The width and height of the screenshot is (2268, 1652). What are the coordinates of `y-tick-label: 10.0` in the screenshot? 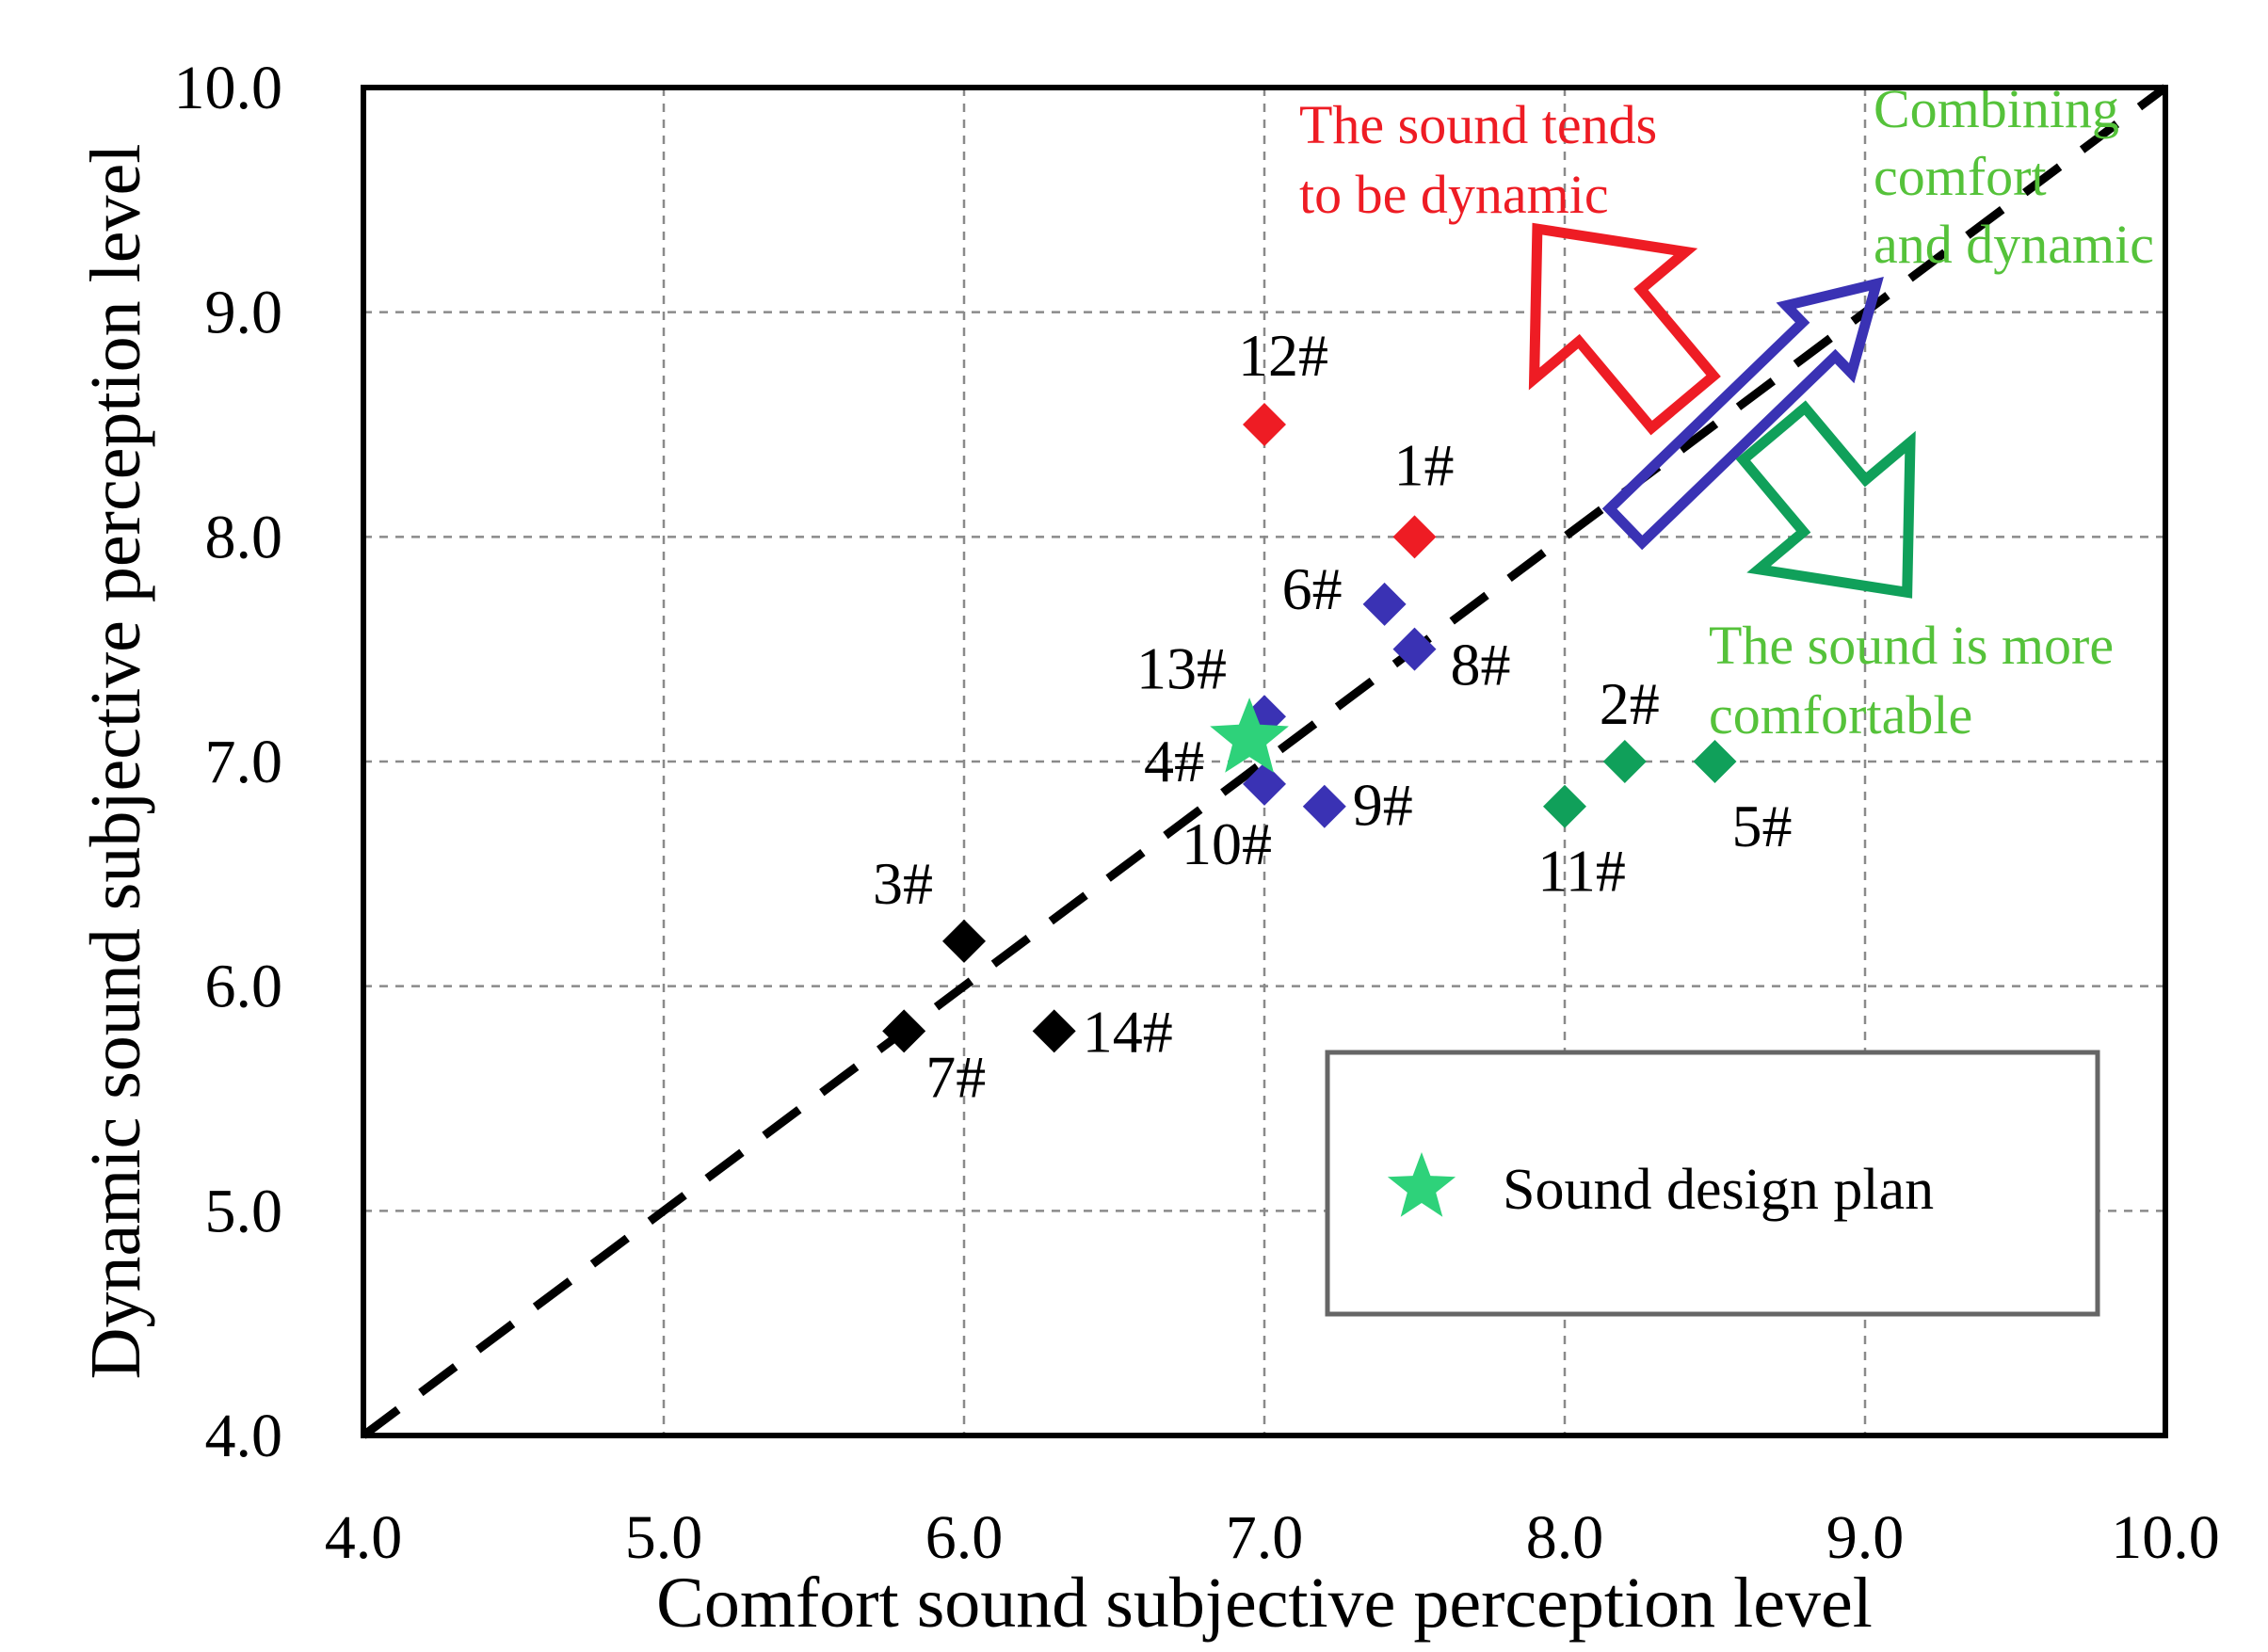 It's located at (228, 88).